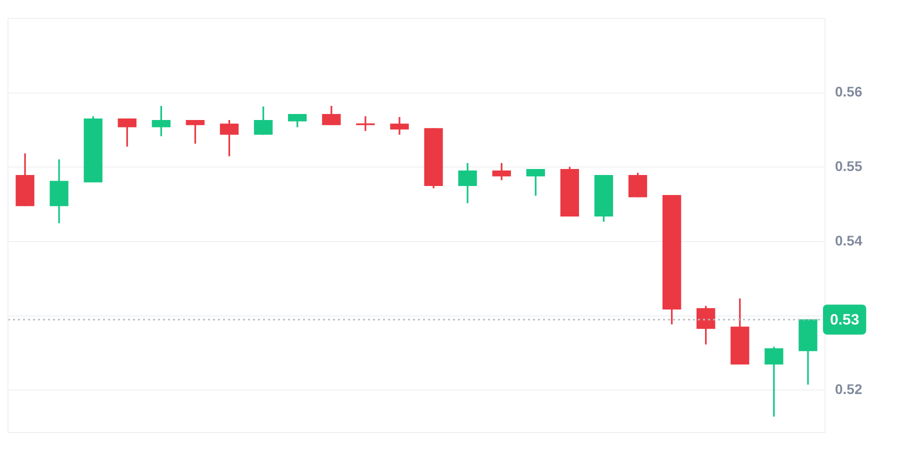  What do you see at coordinates (848, 92) in the screenshot?
I see `y-tick-label: 0.56` at bounding box center [848, 92].